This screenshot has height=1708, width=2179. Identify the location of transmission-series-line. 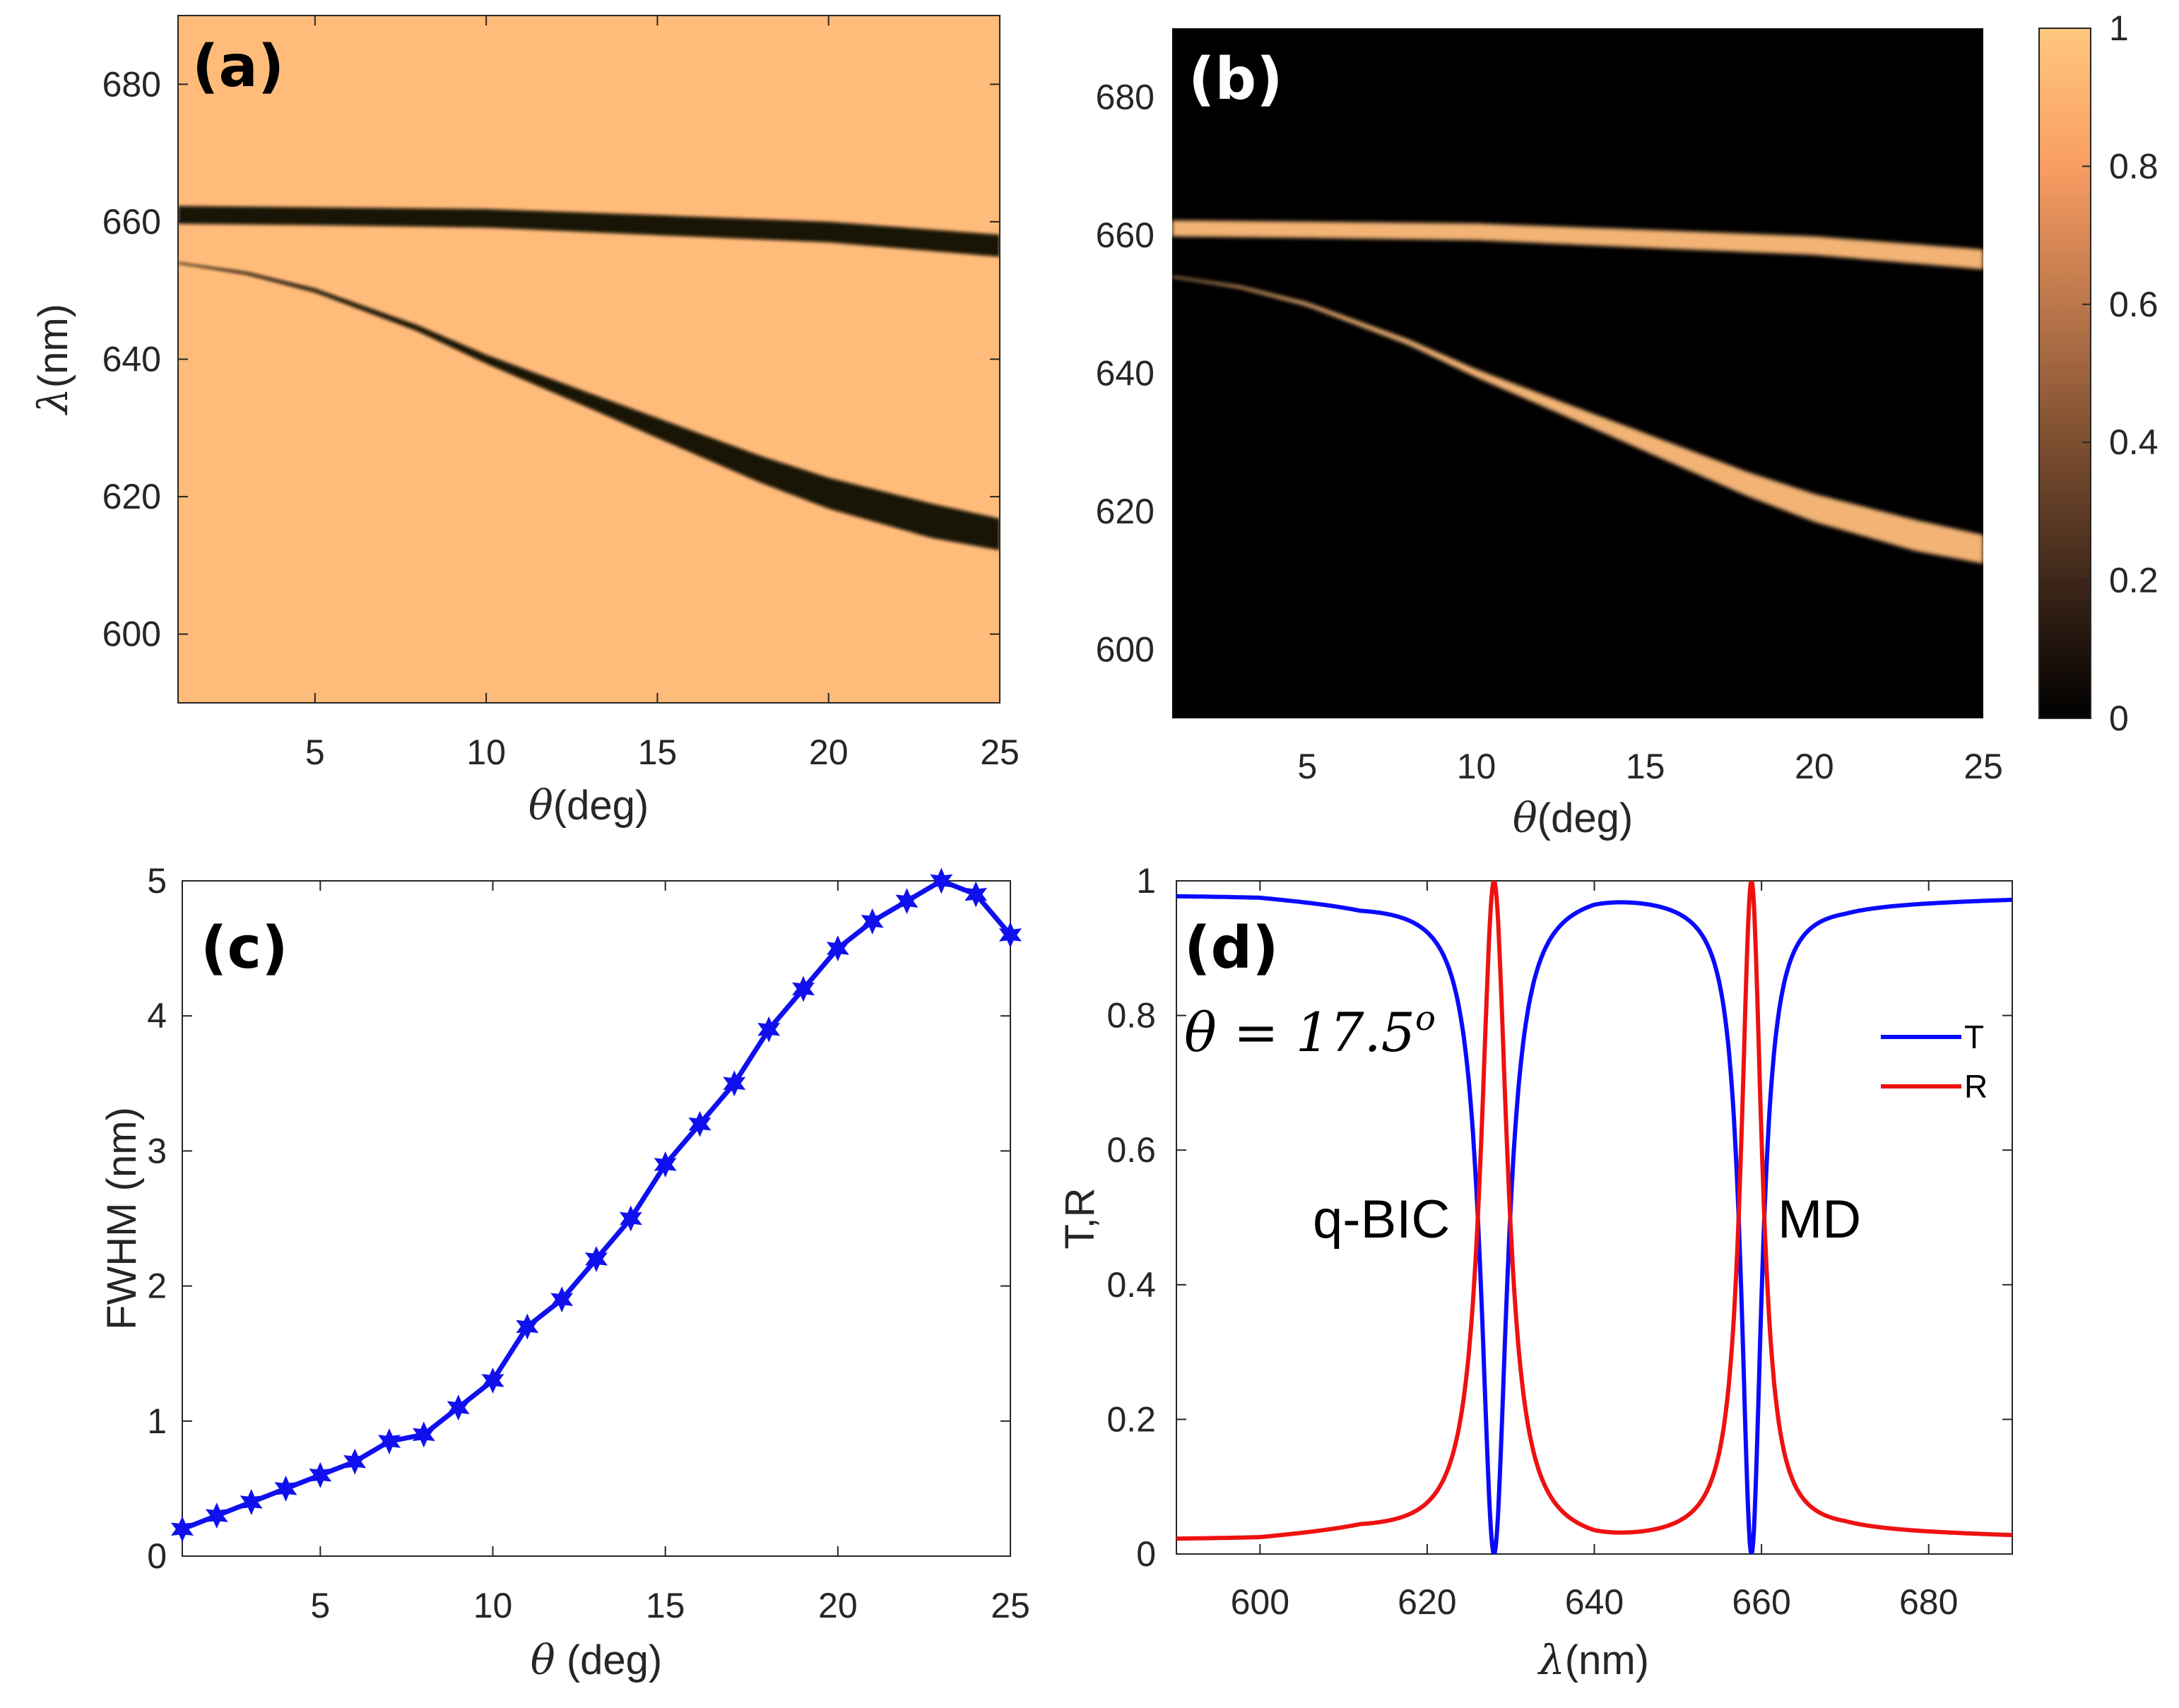
(1594, 1224).